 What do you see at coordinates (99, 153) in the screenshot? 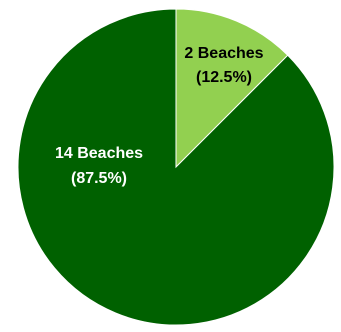
I see `slice-label: 14 Beaches` at bounding box center [99, 153].